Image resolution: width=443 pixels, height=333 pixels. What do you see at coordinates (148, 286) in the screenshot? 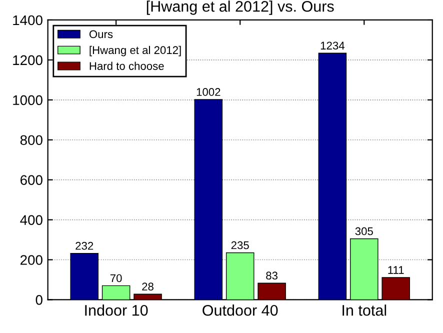
I see `data-label: 28` at bounding box center [148, 286].